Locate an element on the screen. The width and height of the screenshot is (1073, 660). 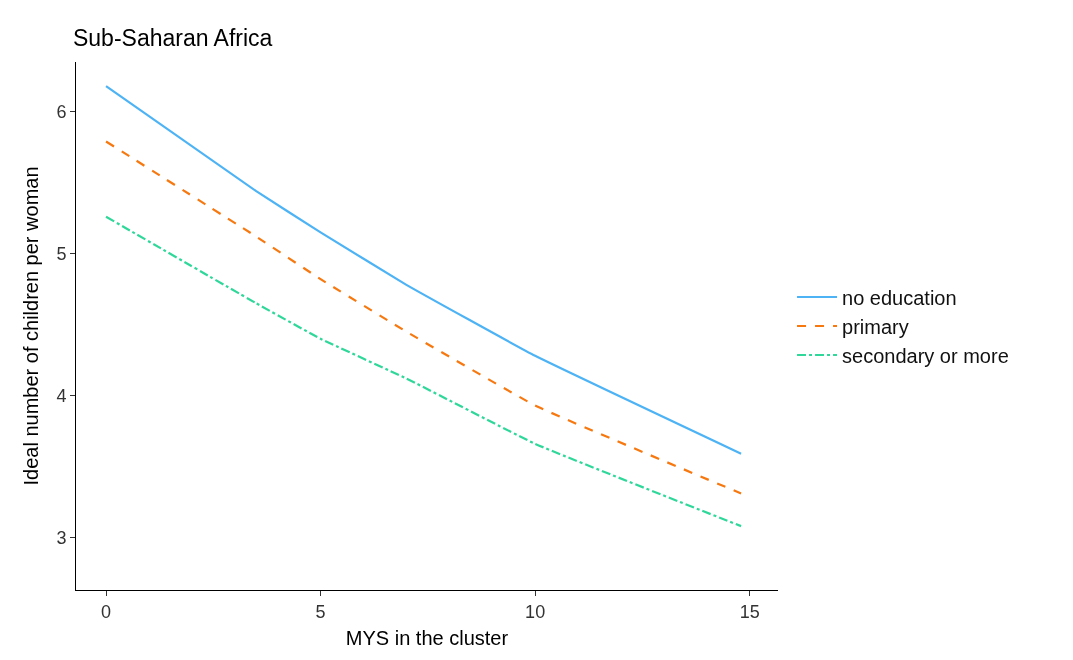
legend-label: primary is located at coordinates (875, 326).